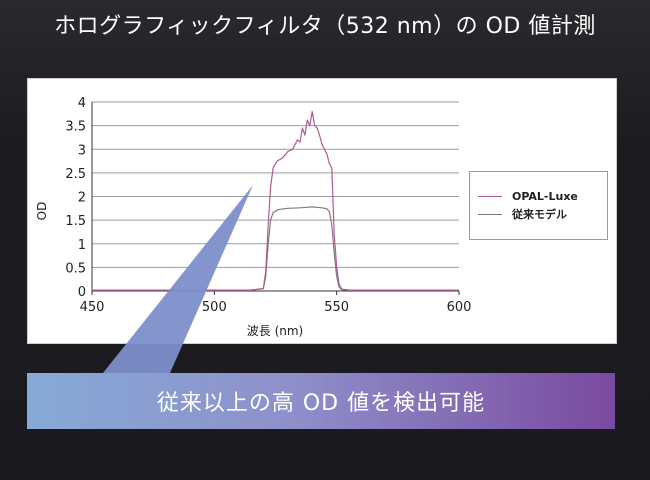  I want to click on banner-text: 従来以上の高 OD 値を検出可能, so click(321, 403).